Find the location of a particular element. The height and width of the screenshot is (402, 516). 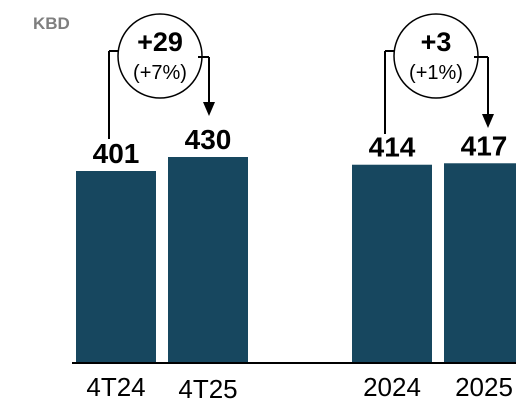

comparison-4t24-4t25: +29 (+7%) is located at coordinates (161, 76).